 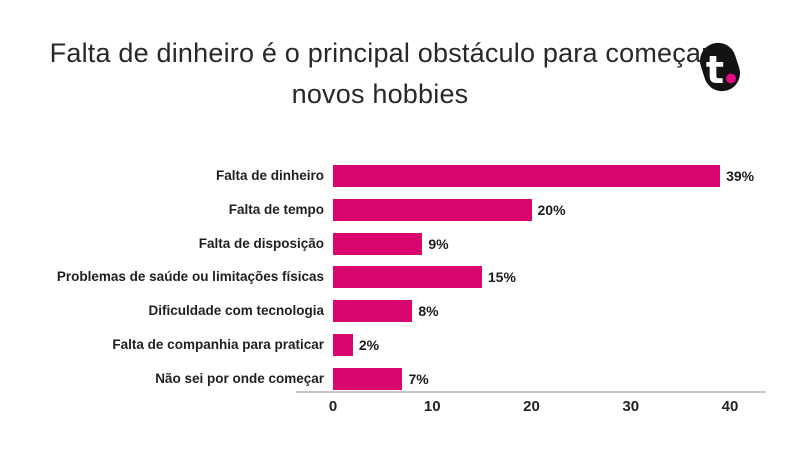 What do you see at coordinates (438, 243) in the screenshot?
I see `value-label: 9%` at bounding box center [438, 243].